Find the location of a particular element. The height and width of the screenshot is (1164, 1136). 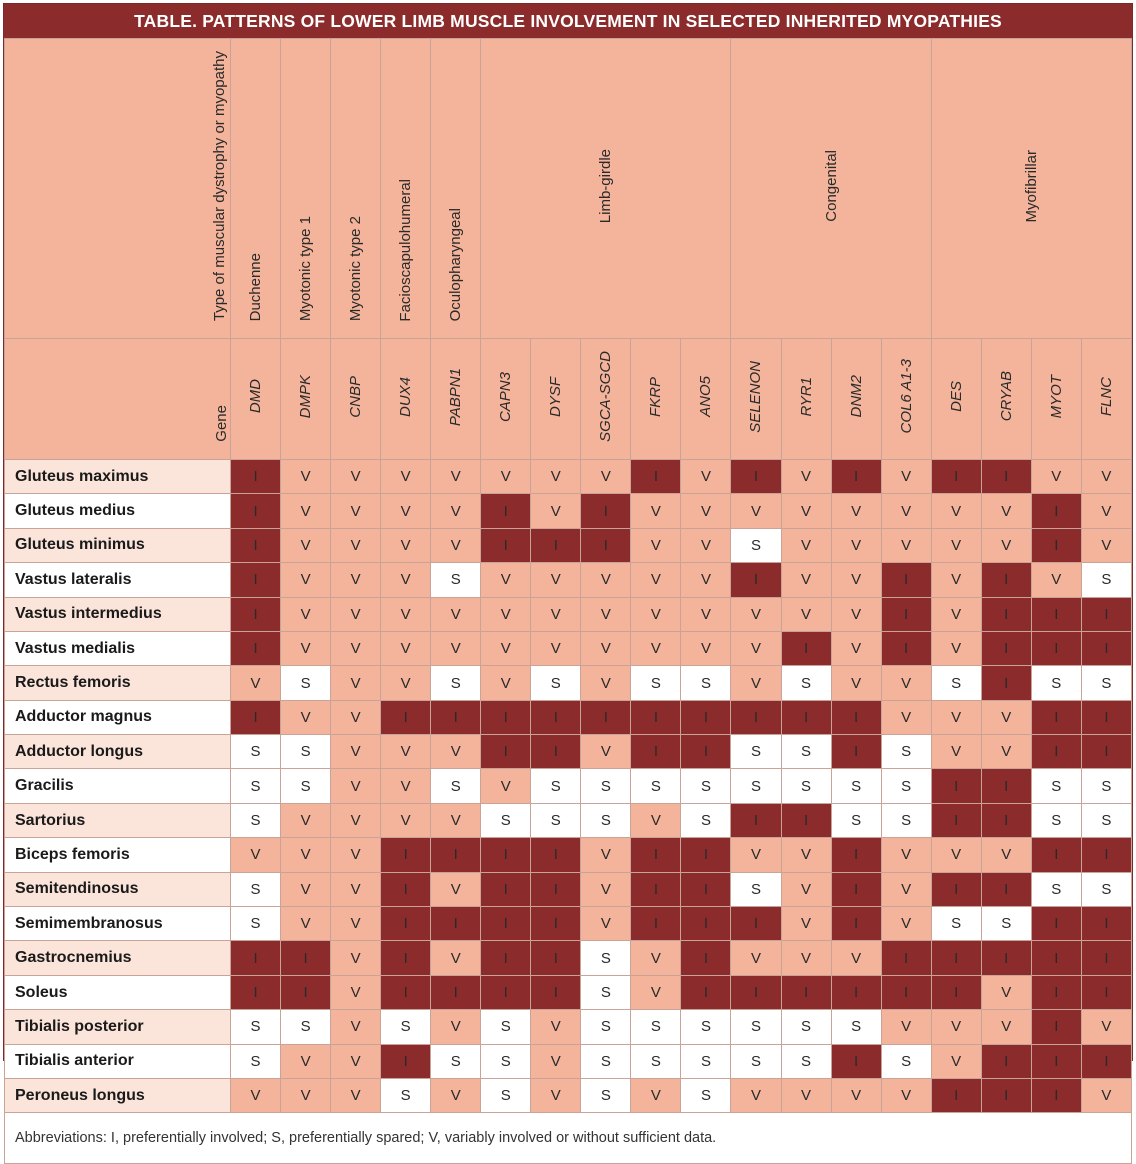

table-row: Tibialis anterior S V V I S S V S S S S S I S V I I I is located at coordinates (568, 1061).